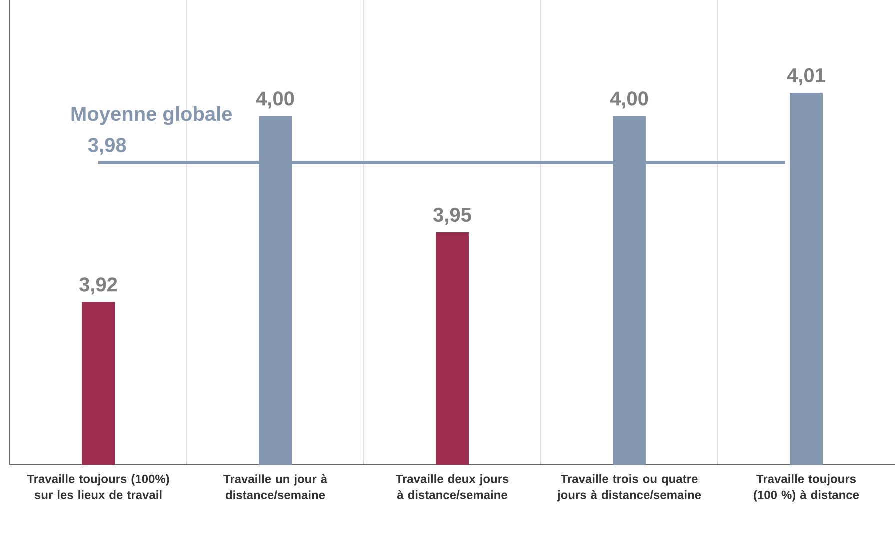 This screenshot has height=537, width=895. I want to click on x-tick-label: Travaille deux jours à distance/semaine, so click(452, 487).